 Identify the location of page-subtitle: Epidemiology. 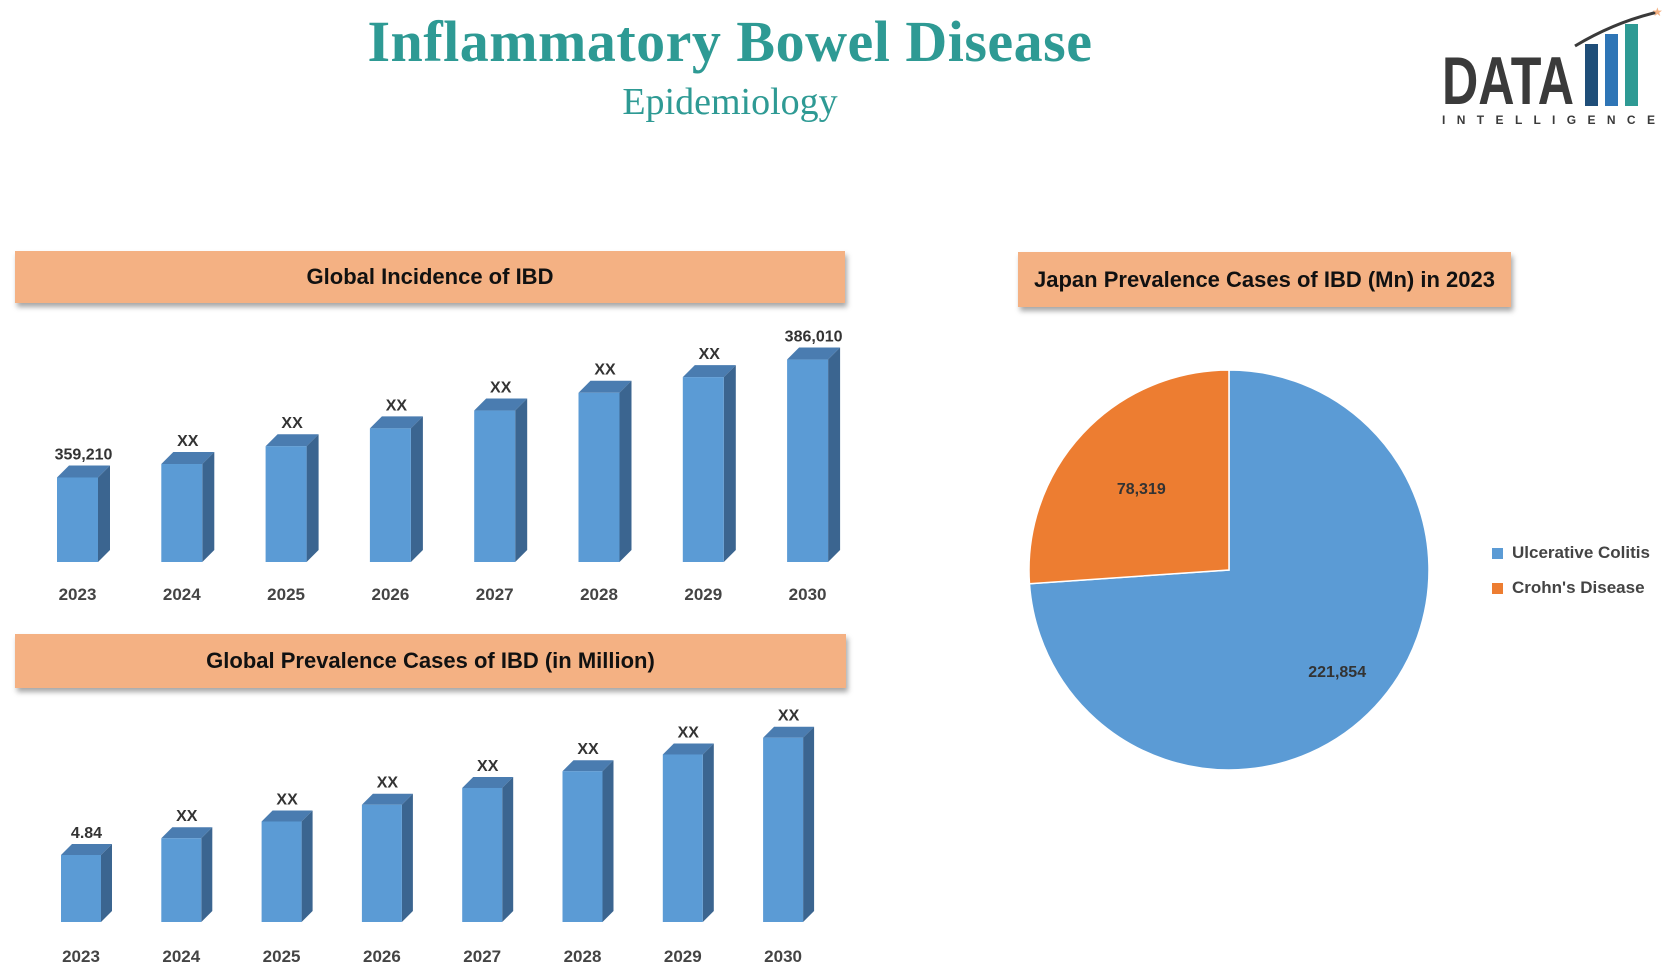
(730, 102).